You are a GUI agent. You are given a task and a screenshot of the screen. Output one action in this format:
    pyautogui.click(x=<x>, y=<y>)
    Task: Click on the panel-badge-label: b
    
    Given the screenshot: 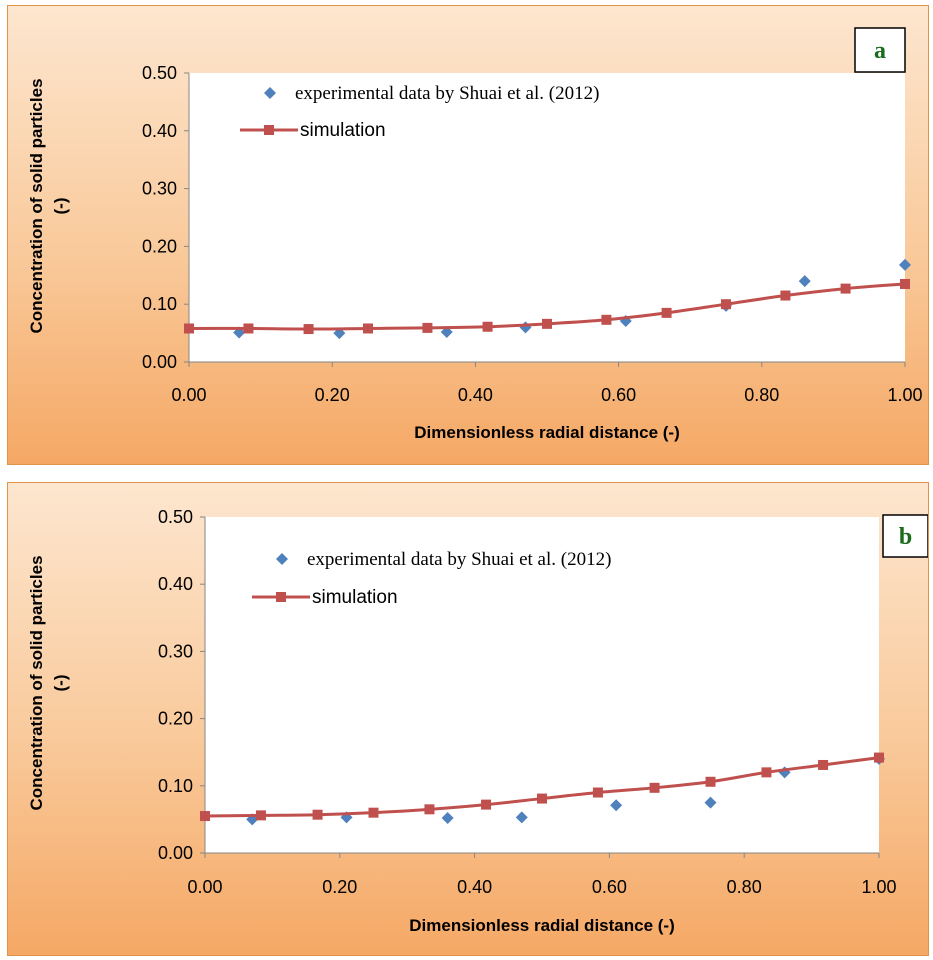 What is the action you would take?
    pyautogui.click(x=905, y=537)
    